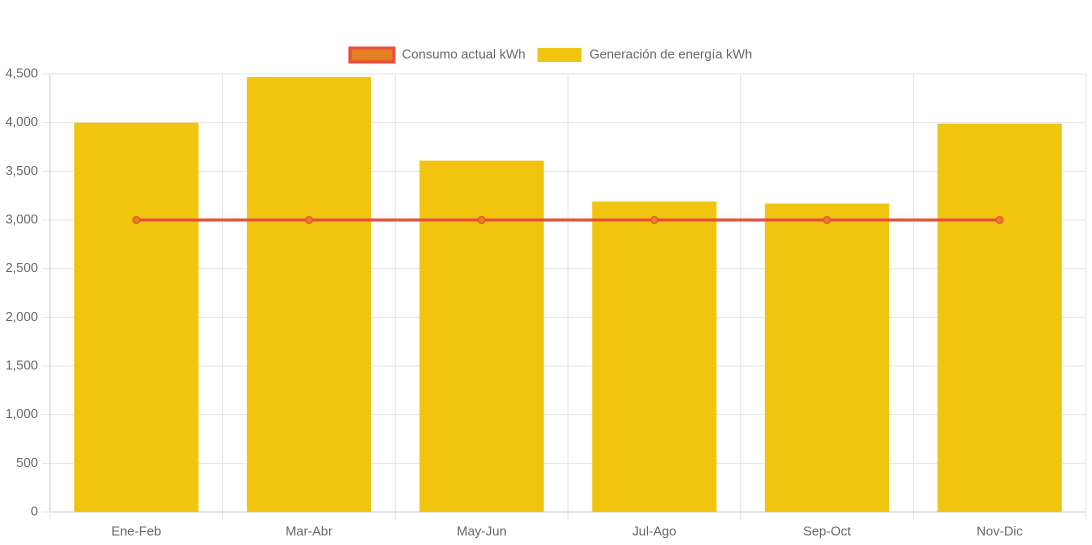 Image resolution: width=1092 pixels, height=545 pixels. Describe the element at coordinates (21, 121) in the screenshot. I see `y-tick-label: 4,000` at that location.